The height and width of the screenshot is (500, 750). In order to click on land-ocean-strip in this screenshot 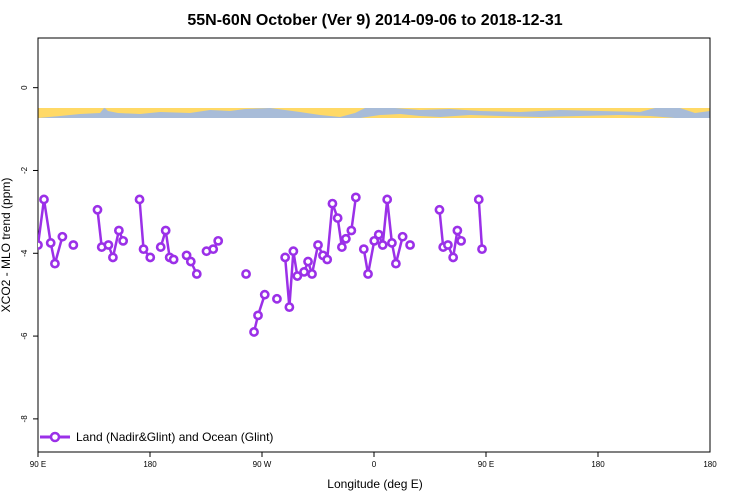, I will do `click(374, 113)`.